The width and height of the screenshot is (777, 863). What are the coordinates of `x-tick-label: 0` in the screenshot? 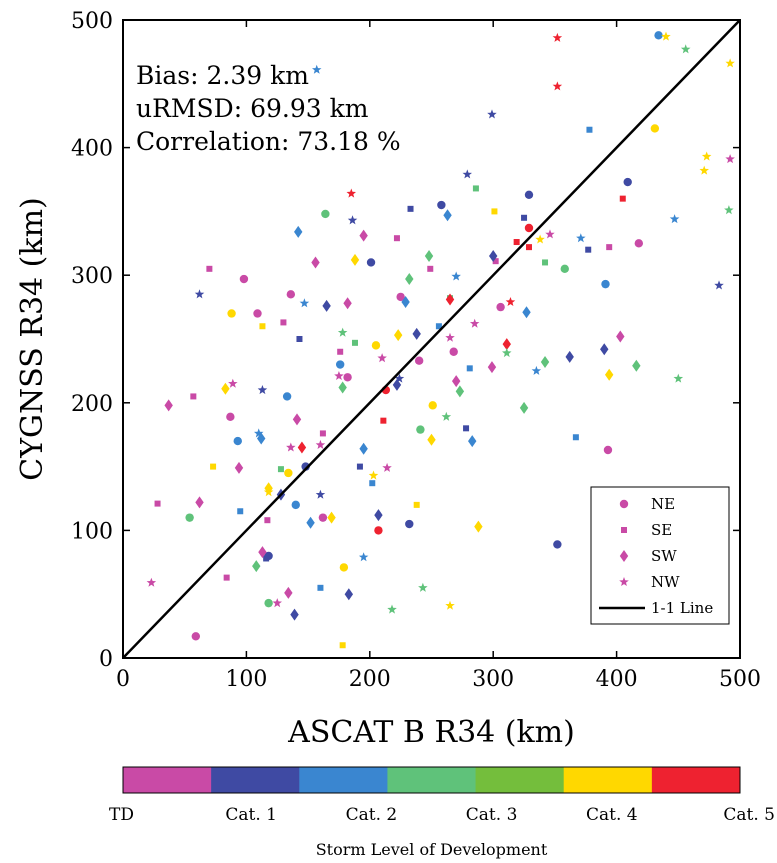 It's located at (123, 679).